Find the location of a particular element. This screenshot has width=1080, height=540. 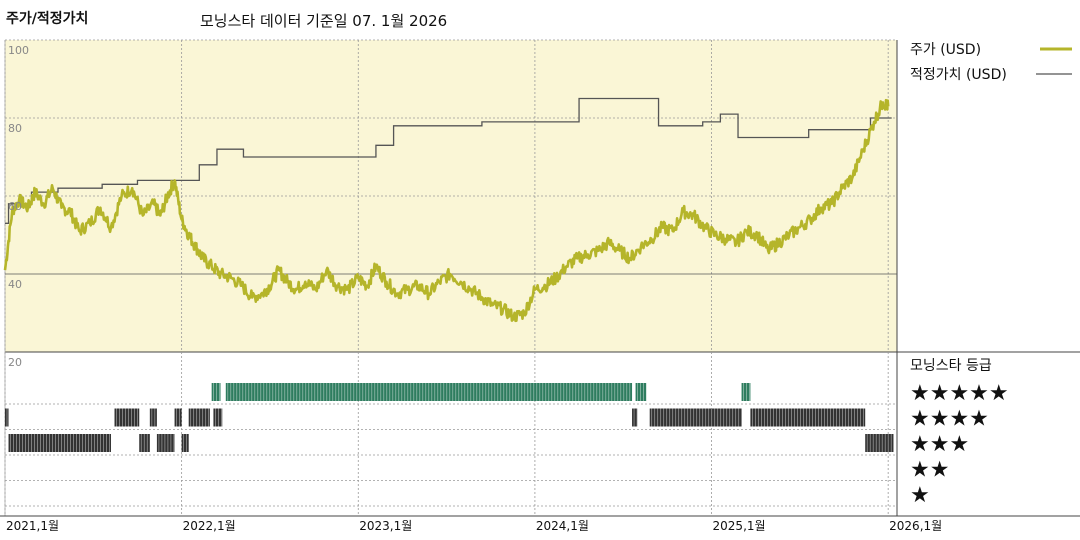

rating-stars-4: ★★★★ is located at coordinates (949, 419).